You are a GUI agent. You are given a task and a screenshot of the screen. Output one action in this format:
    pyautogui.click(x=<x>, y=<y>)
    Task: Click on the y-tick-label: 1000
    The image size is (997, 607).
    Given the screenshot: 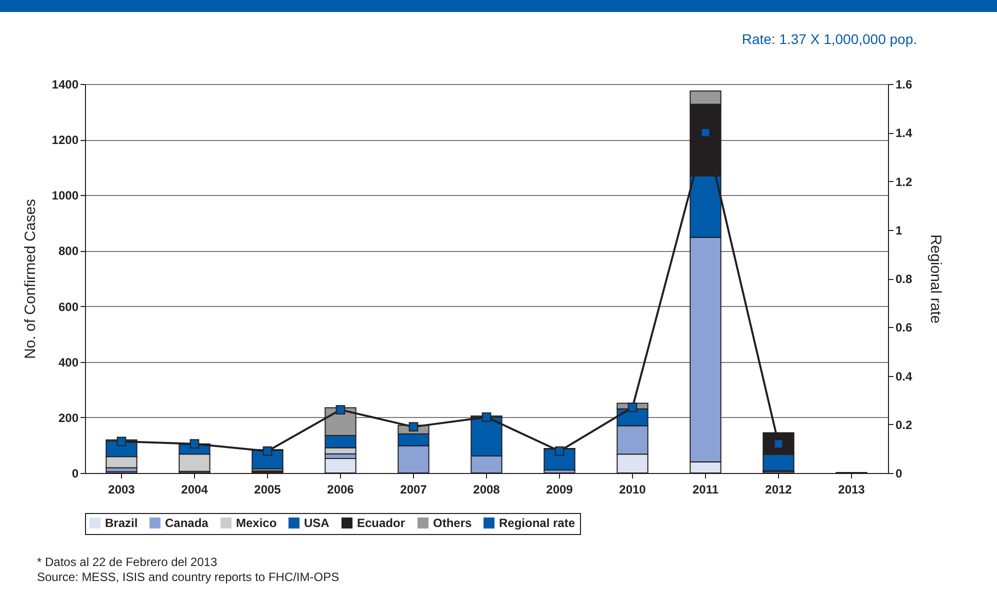 What is the action you would take?
    pyautogui.click(x=65, y=195)
    